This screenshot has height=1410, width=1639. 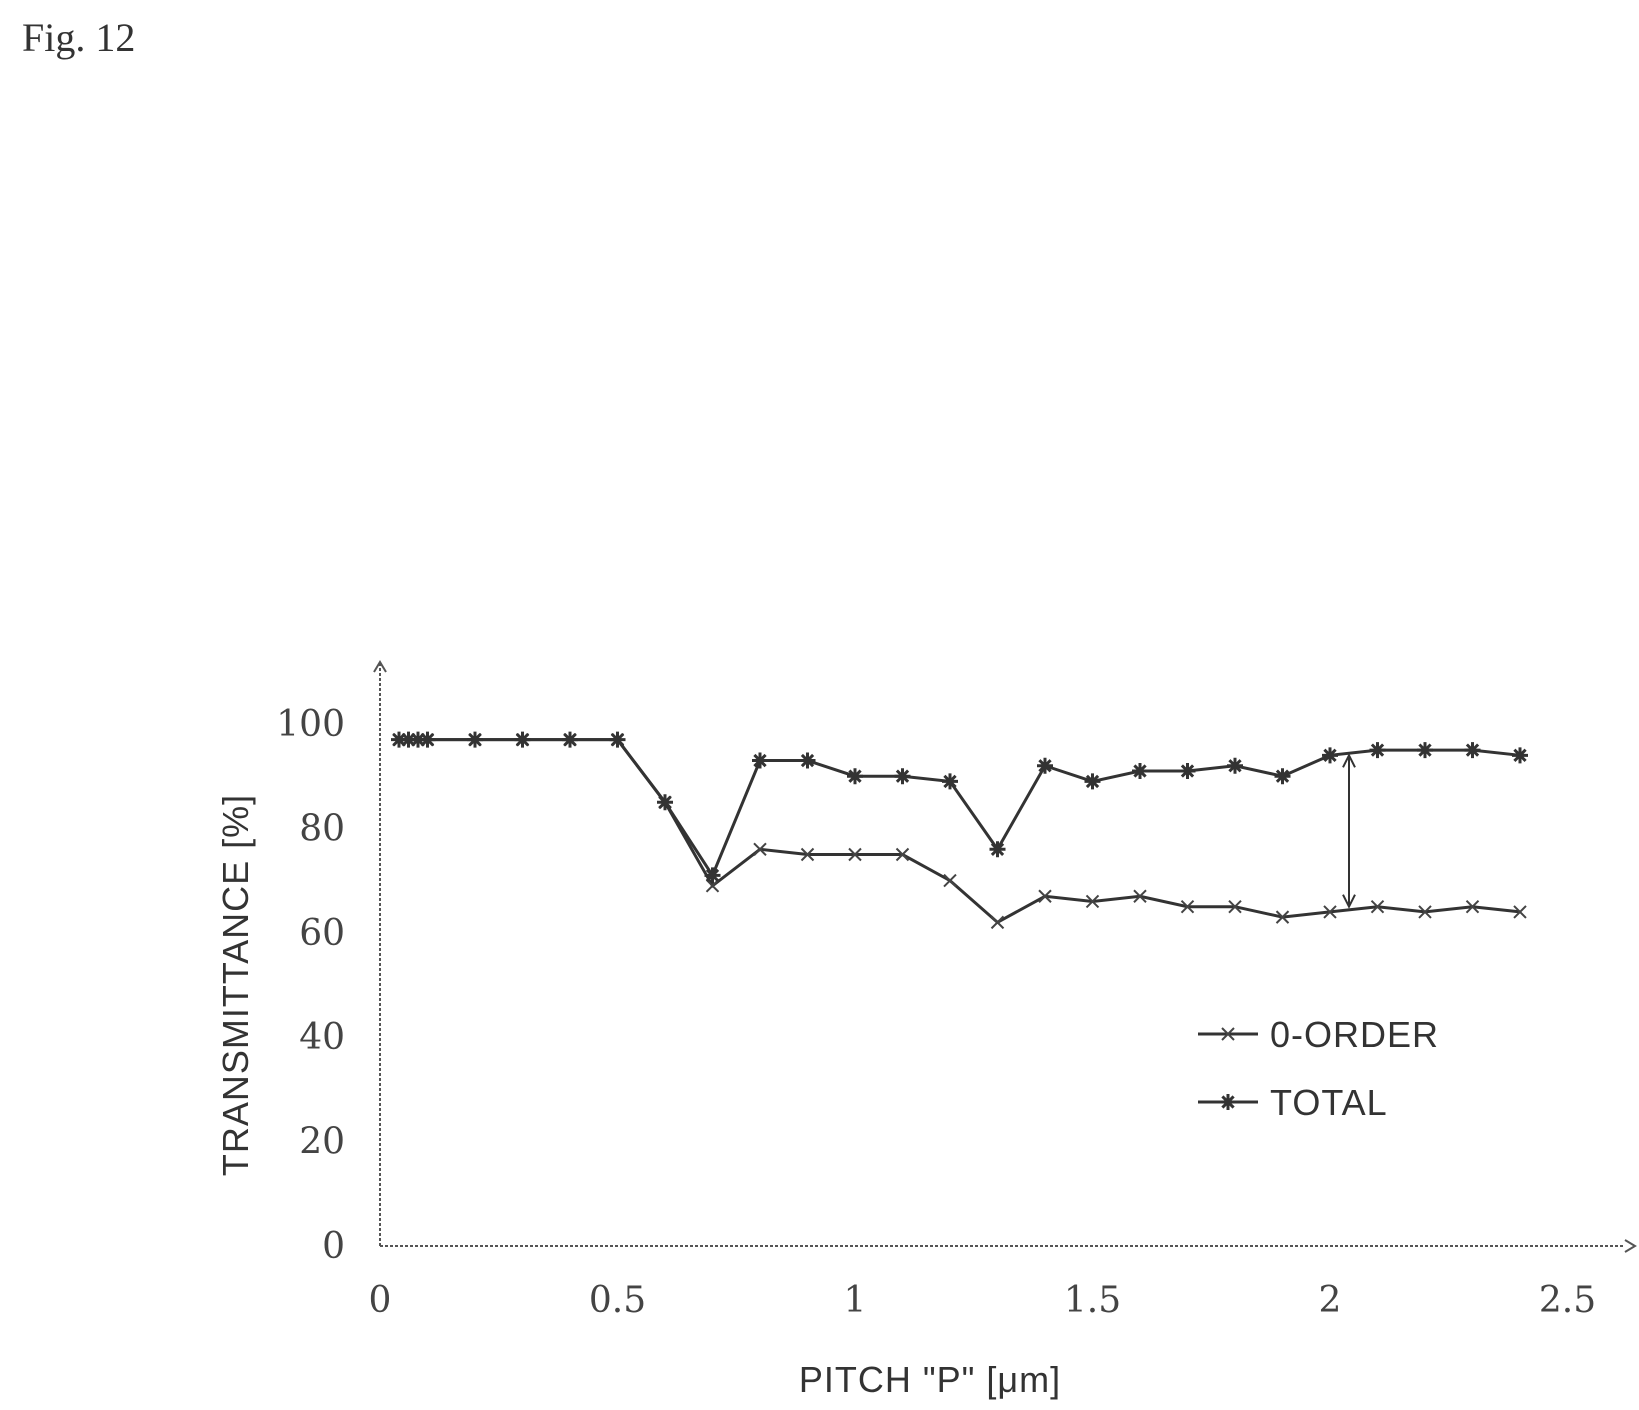 What do you see at coordinates (1329, 1102) in the screenshot?
I see `legend-label: TOTAL` at bounding box center [1329, 1102].